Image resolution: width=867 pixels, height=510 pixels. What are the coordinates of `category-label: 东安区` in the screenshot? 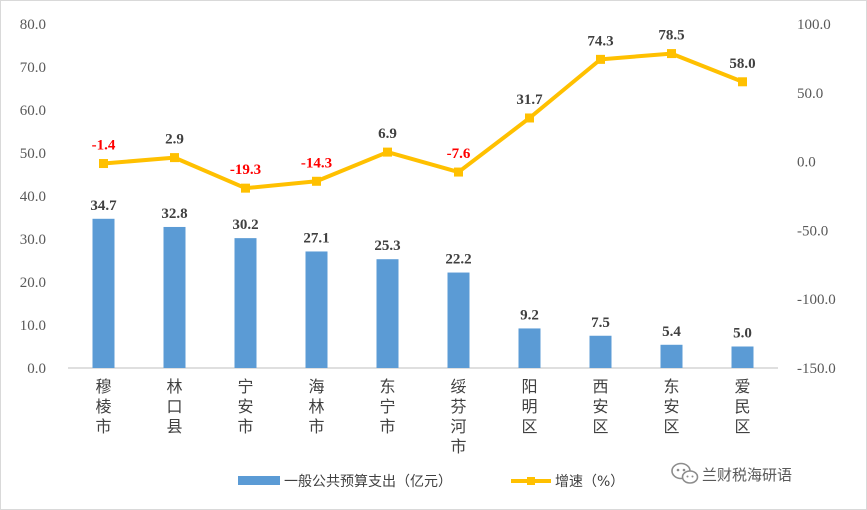 It's located at (671, 406).